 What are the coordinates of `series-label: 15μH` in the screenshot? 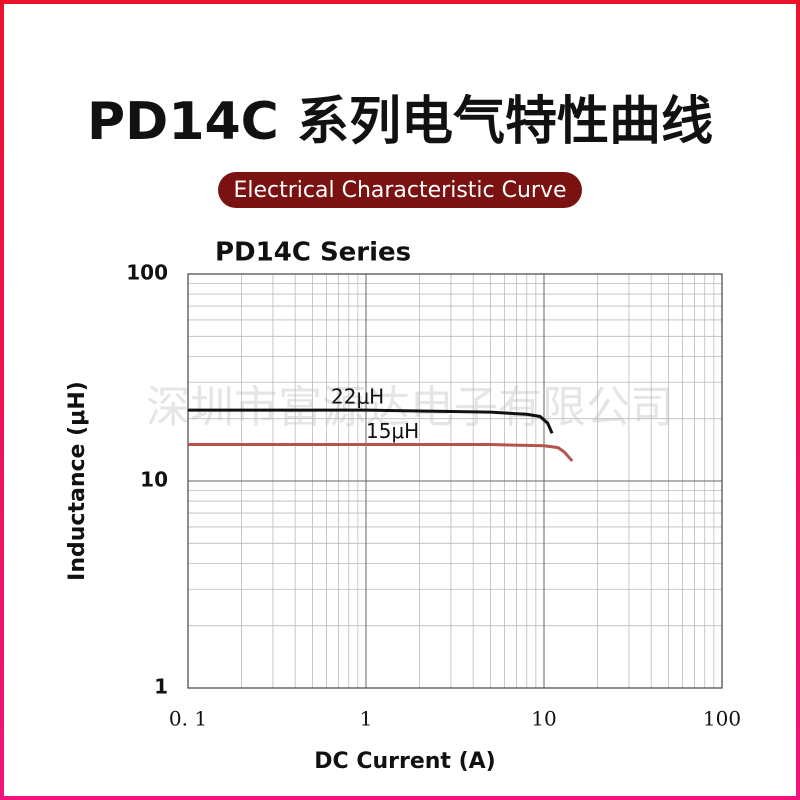 It's located at (392, 431).